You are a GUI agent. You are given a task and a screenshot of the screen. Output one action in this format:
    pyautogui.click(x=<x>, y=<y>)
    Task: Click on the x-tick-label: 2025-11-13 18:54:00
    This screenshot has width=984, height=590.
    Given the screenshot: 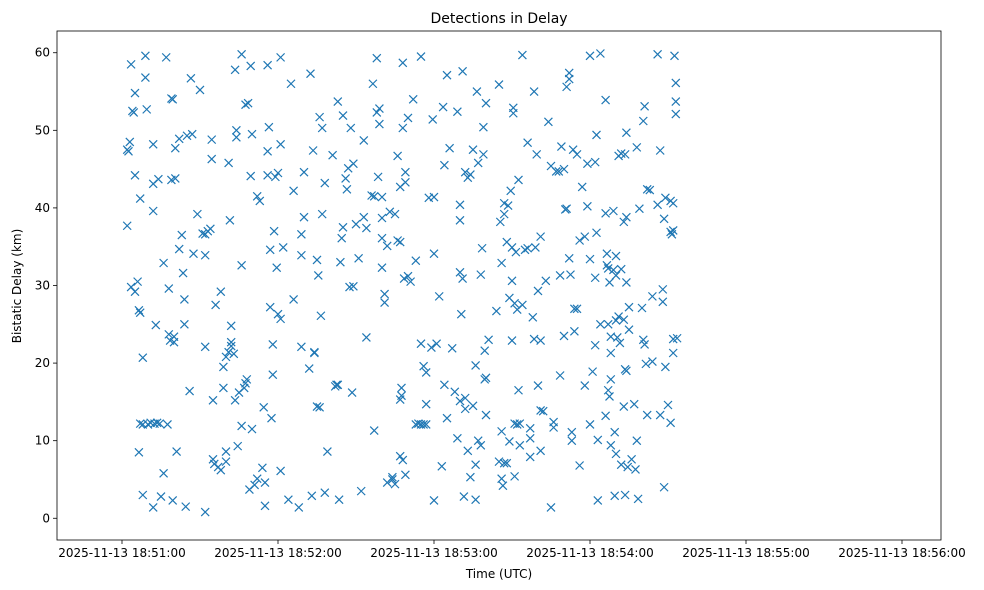 What is the action you would take?
    pyautogui.click(x=589, y=553)
    